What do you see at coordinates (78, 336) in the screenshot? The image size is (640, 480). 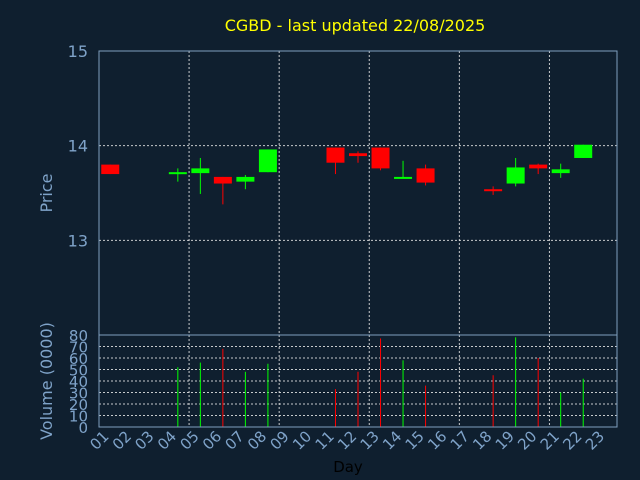 I see `volume-tick-label: 80` at bounding box center [78, 336].